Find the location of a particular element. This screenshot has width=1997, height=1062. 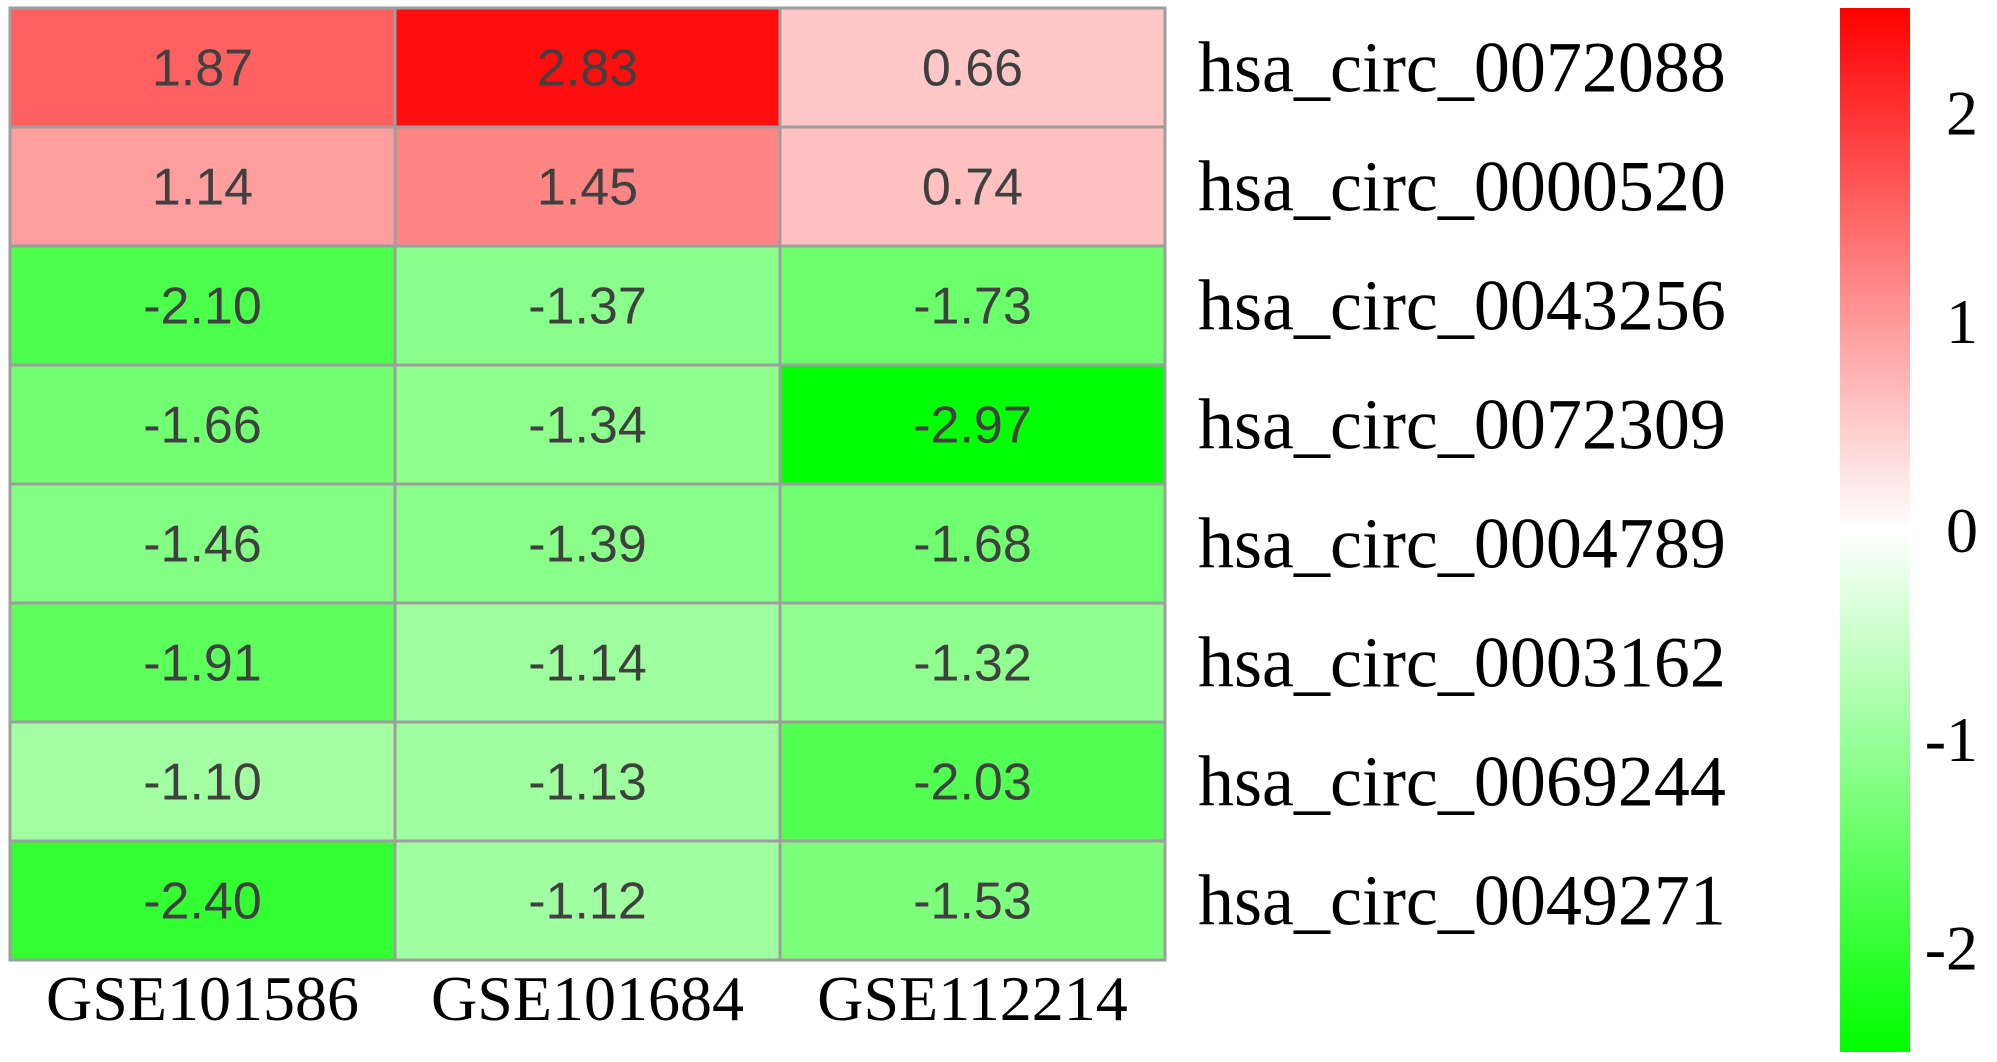

cell-value-label: 0.66 is located at coordinates (972, 69).